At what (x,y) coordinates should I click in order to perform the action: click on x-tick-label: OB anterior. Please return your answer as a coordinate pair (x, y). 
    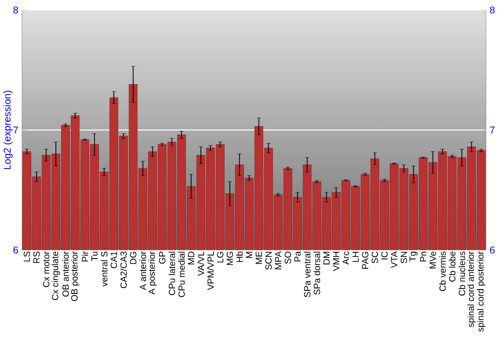
    Looking at the image, I should click on (65, 274).